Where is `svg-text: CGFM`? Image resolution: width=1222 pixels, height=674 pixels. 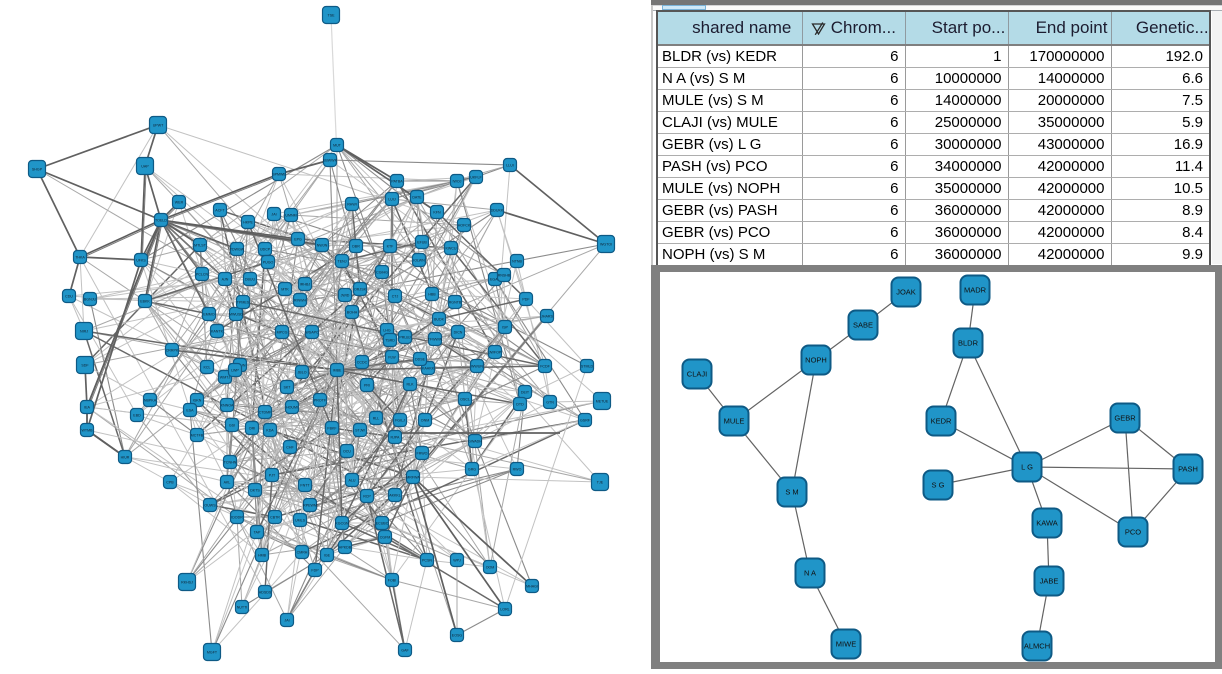 svg-text: CGFM is located at coordinates (385, 538).